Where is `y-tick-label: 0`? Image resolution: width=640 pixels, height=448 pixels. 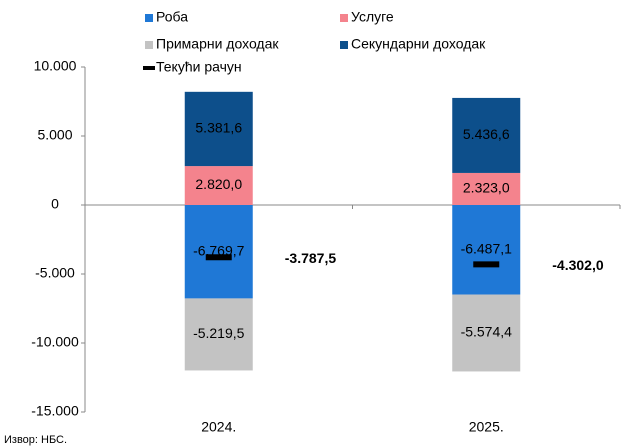 y-tick-label: 0 is located at coordinates (55, 204).